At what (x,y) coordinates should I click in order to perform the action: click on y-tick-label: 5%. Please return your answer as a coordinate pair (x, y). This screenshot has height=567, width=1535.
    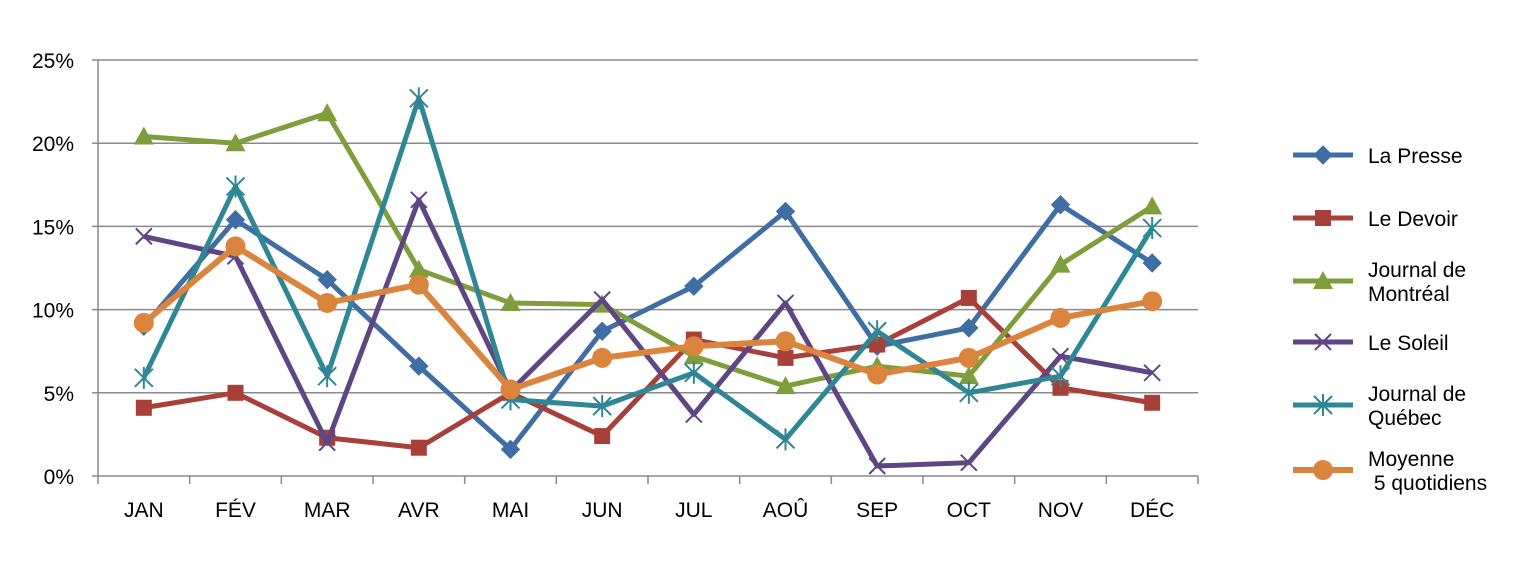
    Looking at the image, I should click on (59, 394).